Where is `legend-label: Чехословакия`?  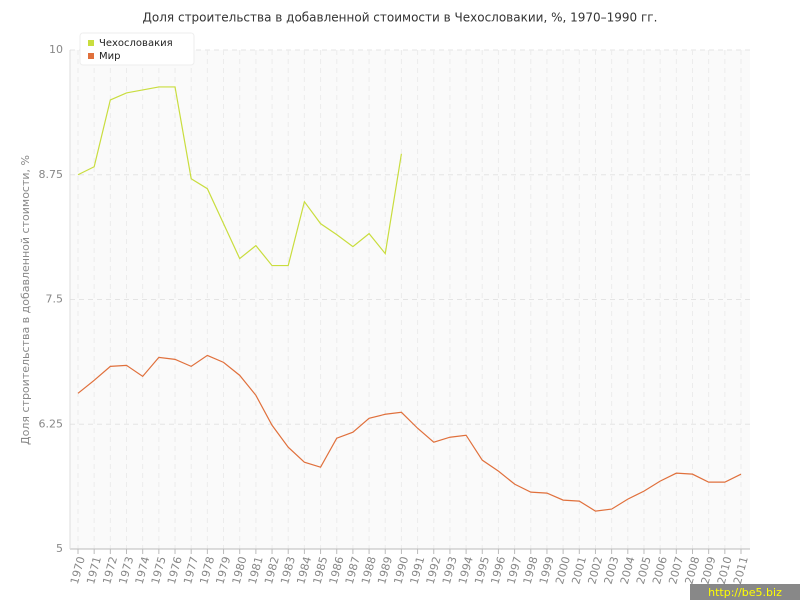 legend-label: Чехословакия is located at coordinates (136, 43).